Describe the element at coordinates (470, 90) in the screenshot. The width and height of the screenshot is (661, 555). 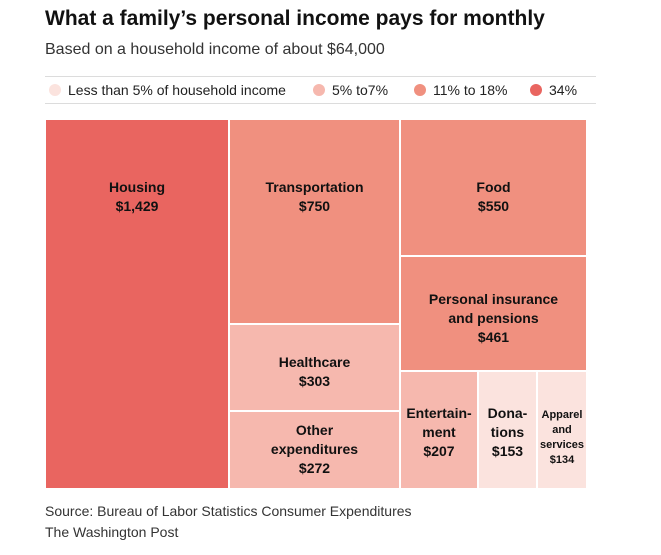
I see `legend-label: 11% to 18%` at that location.